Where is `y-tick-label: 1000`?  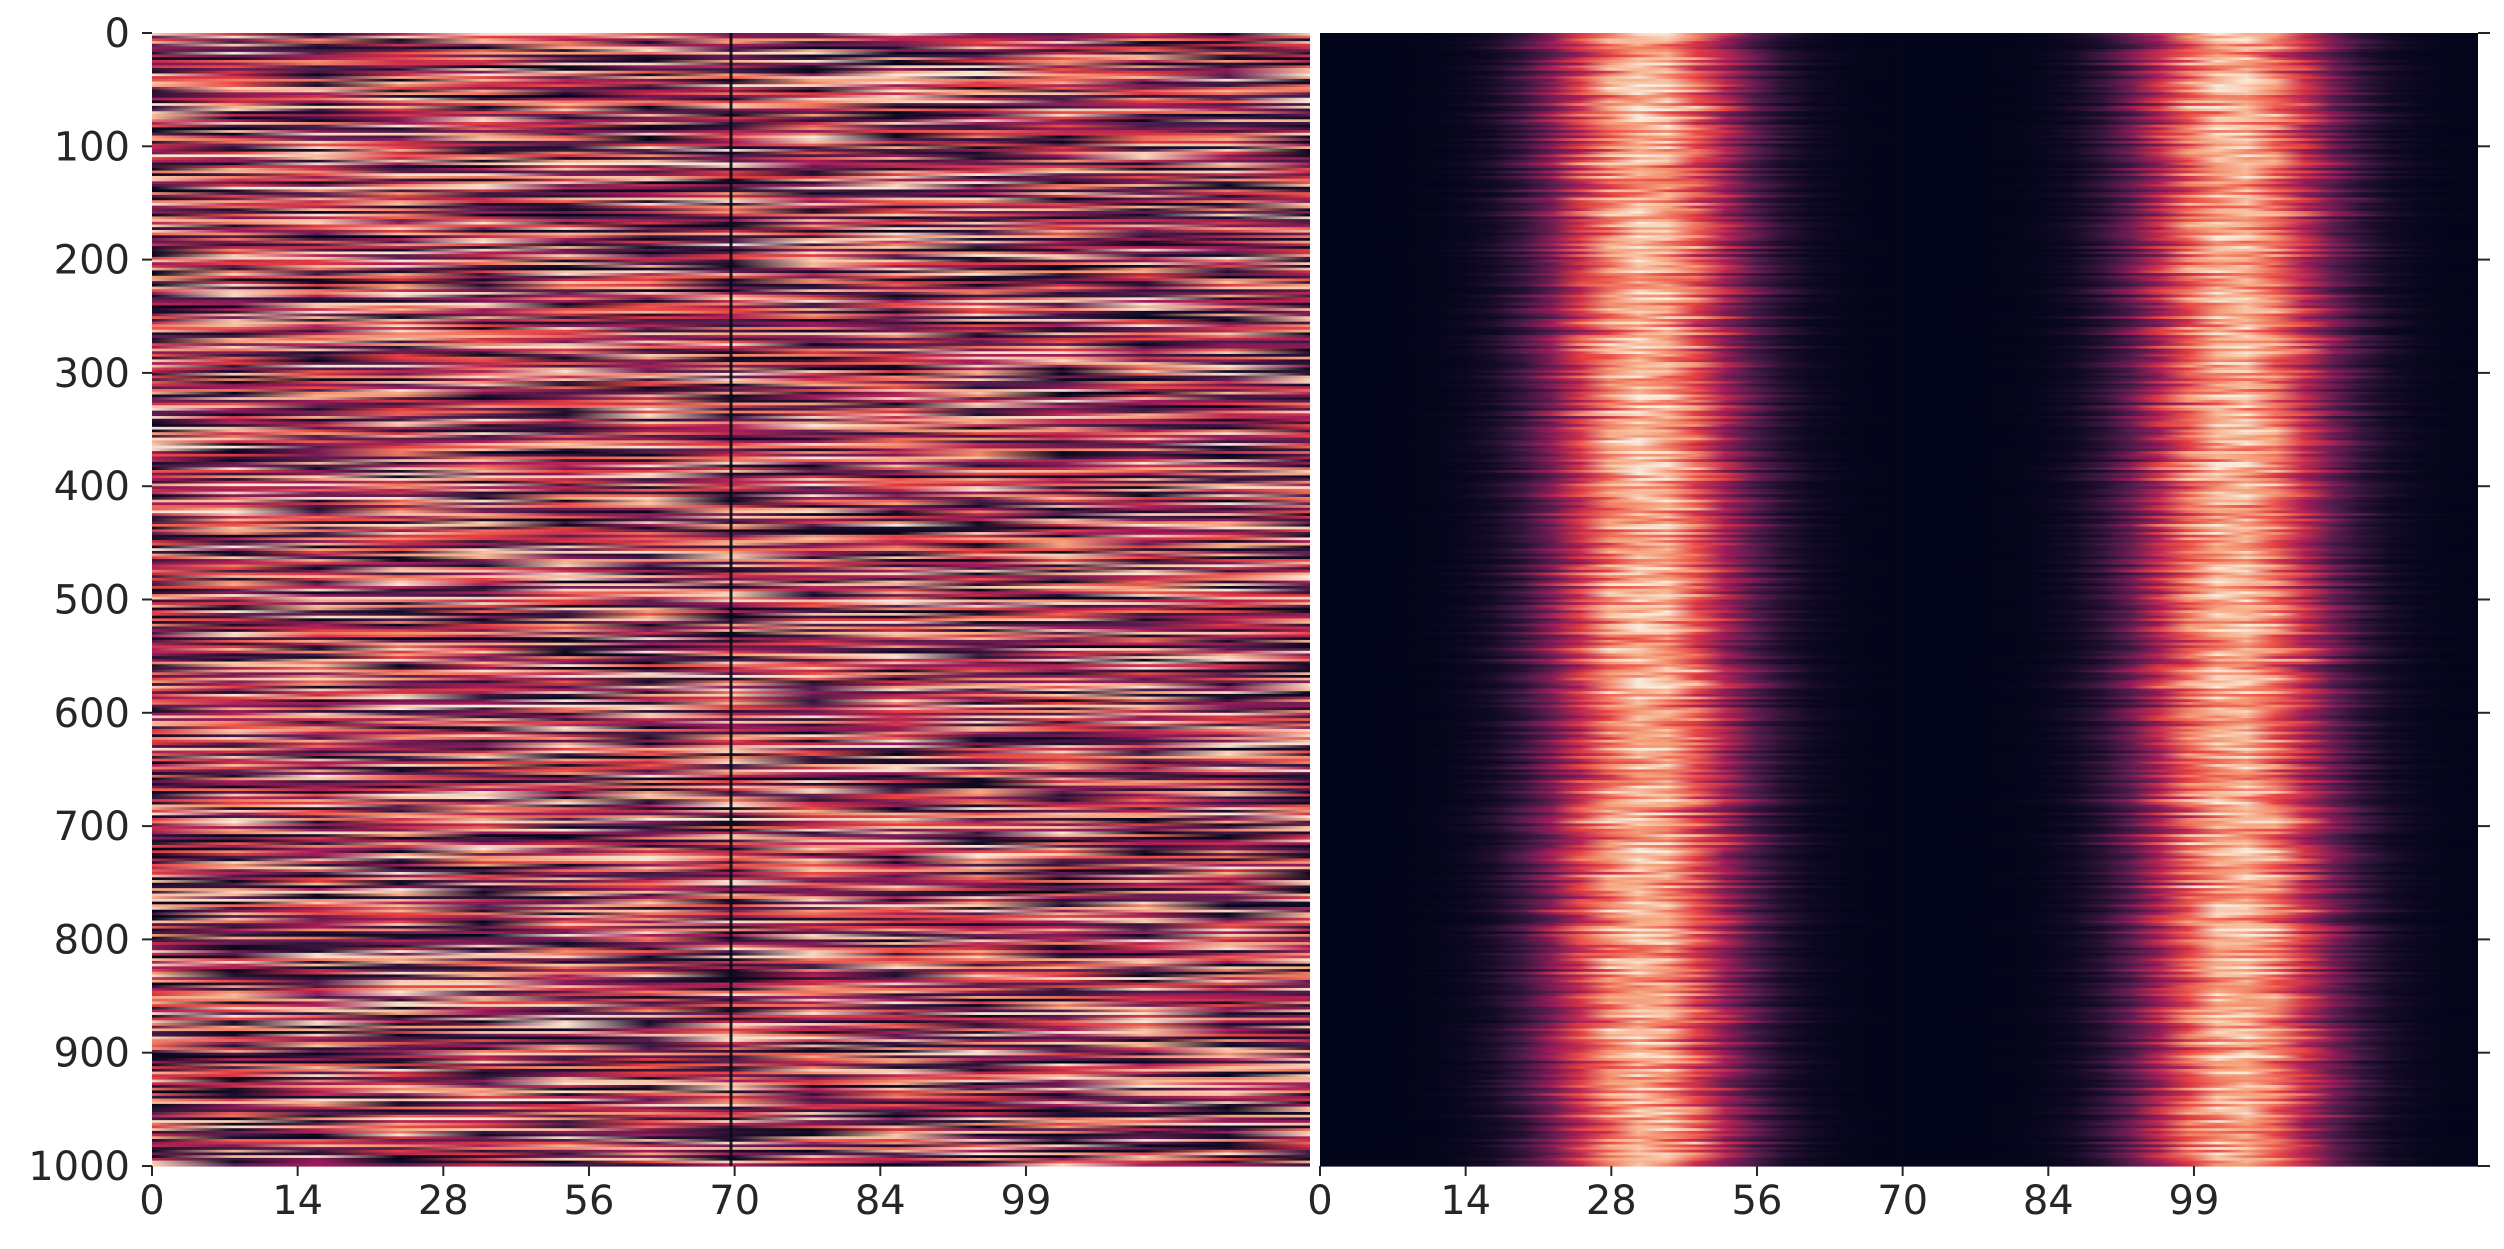 y-tick-label: 1000 is located at coordinates (79, 1167).